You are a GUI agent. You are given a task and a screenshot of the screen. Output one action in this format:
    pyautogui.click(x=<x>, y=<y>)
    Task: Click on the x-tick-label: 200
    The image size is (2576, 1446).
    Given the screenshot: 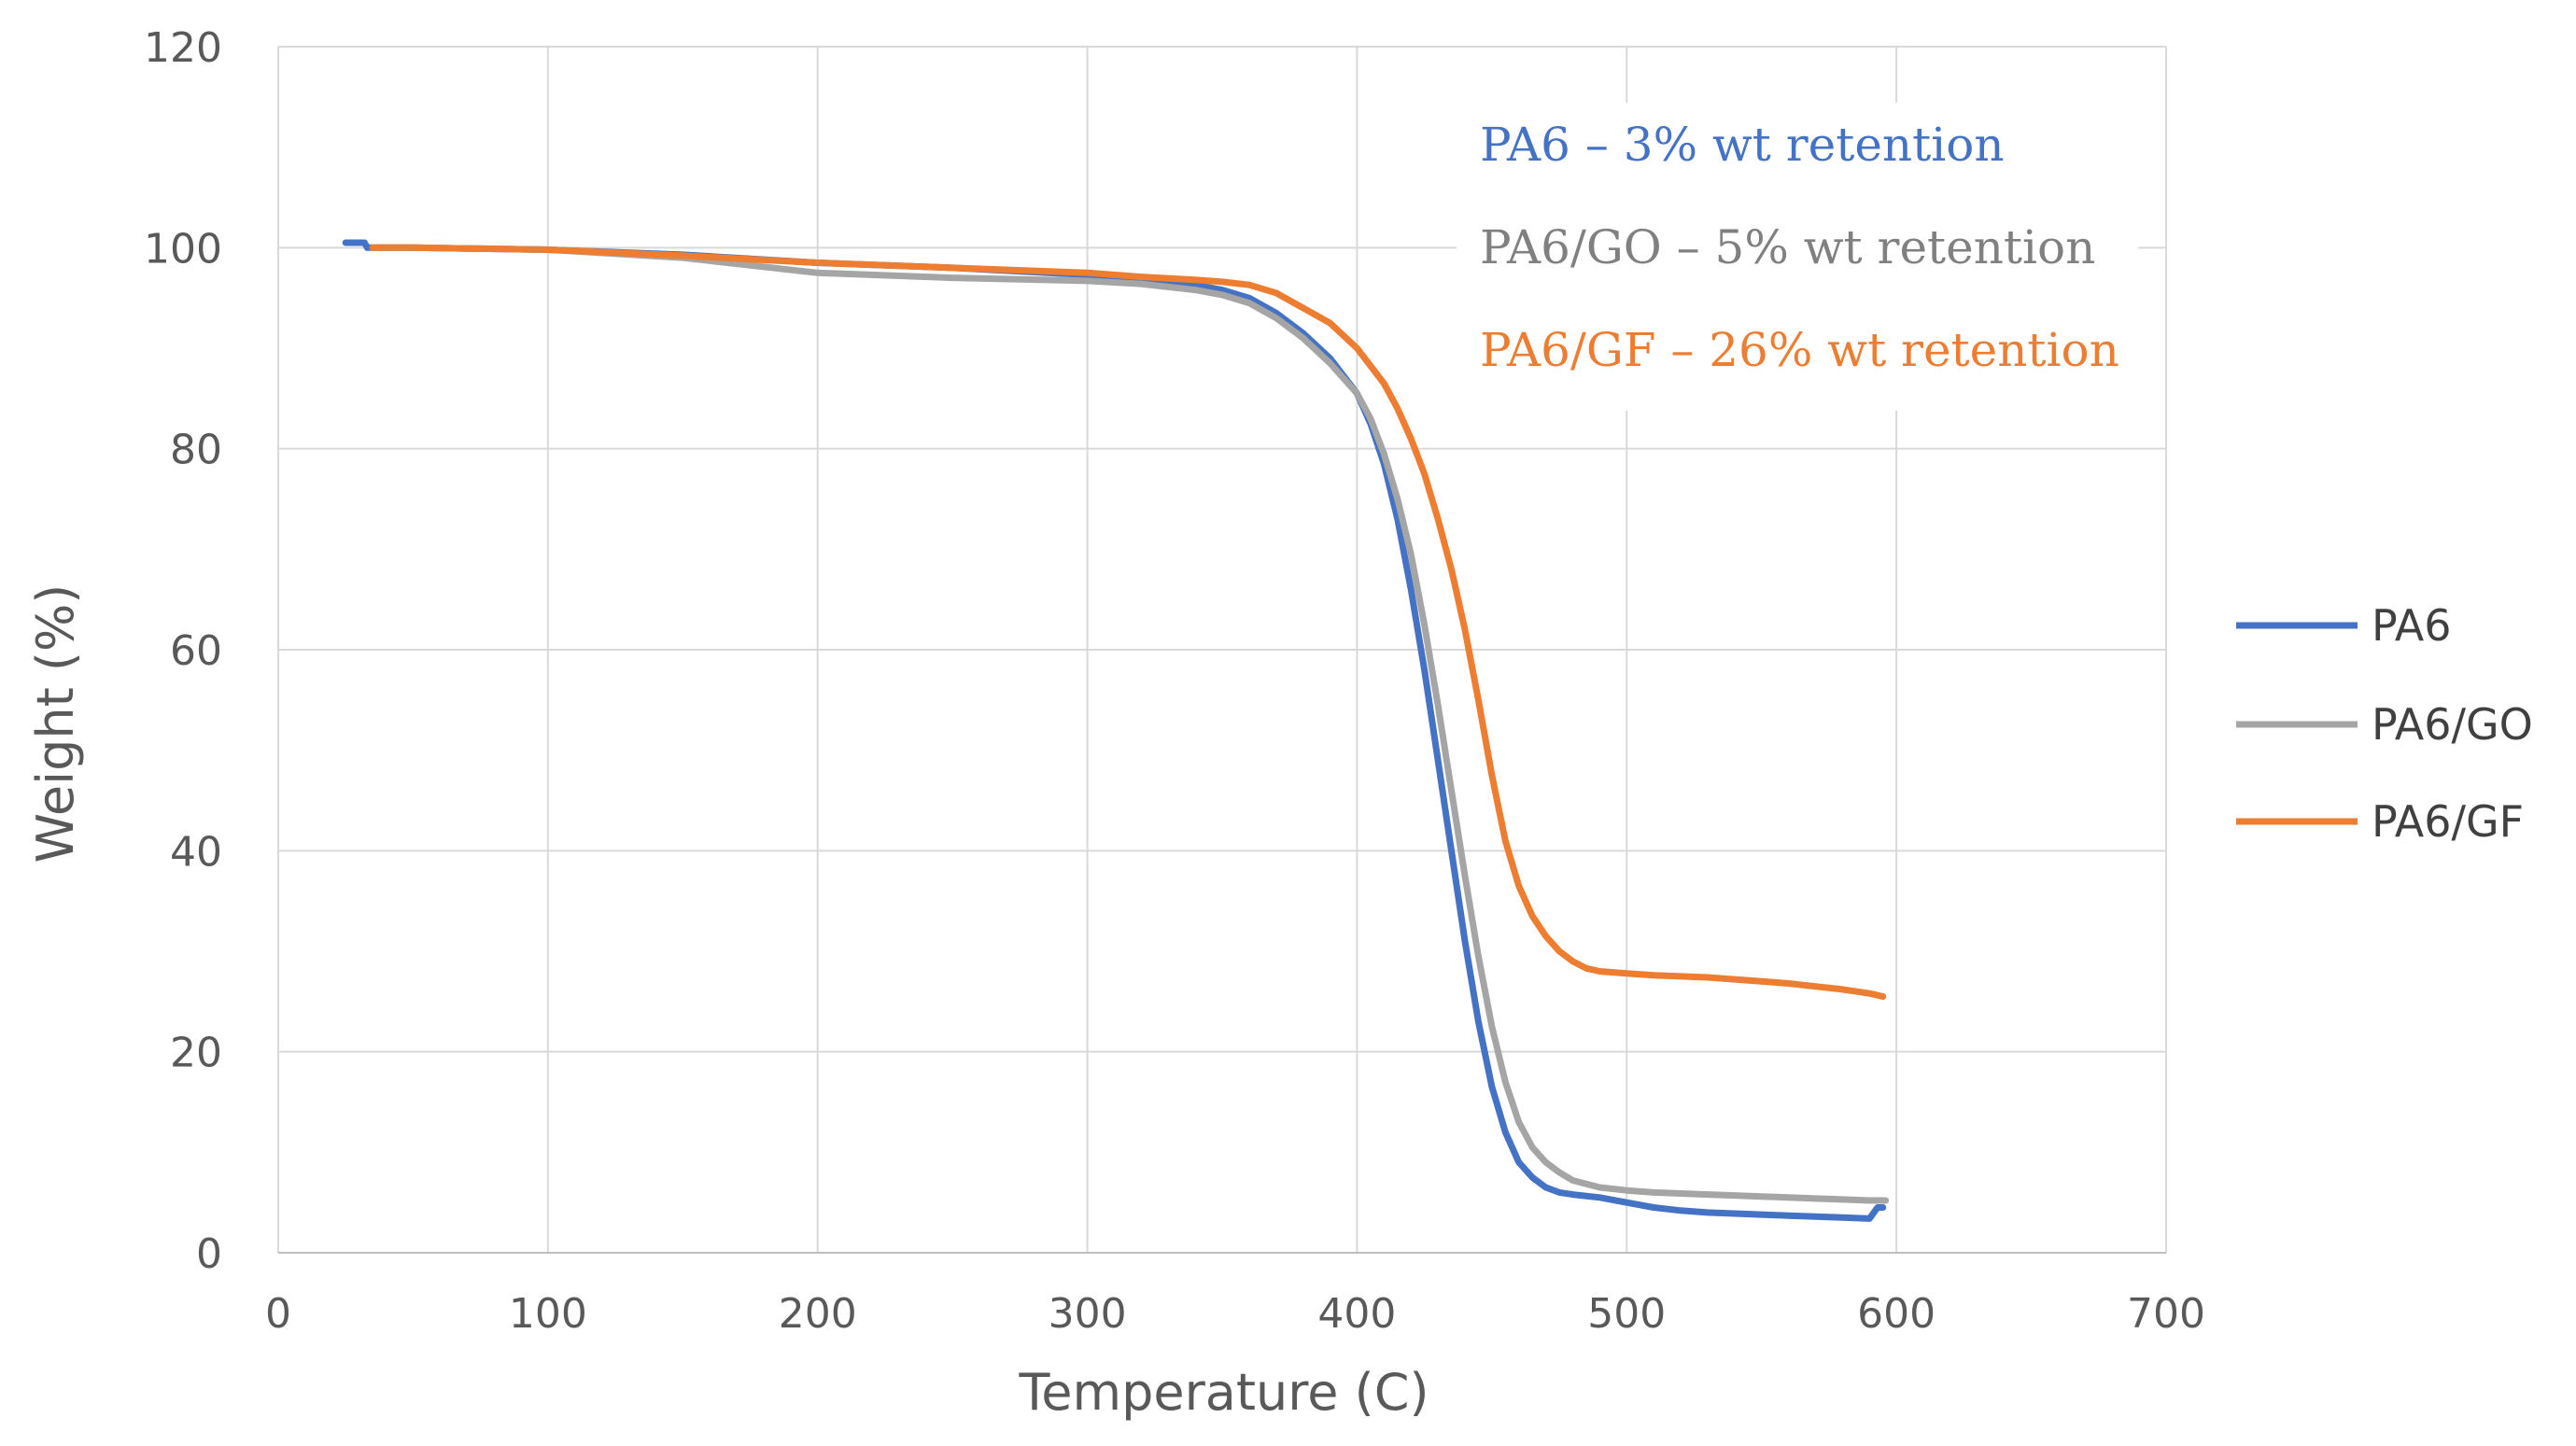 What is the action you would take?
    pyautogui.click(x=818, y=1314)
    